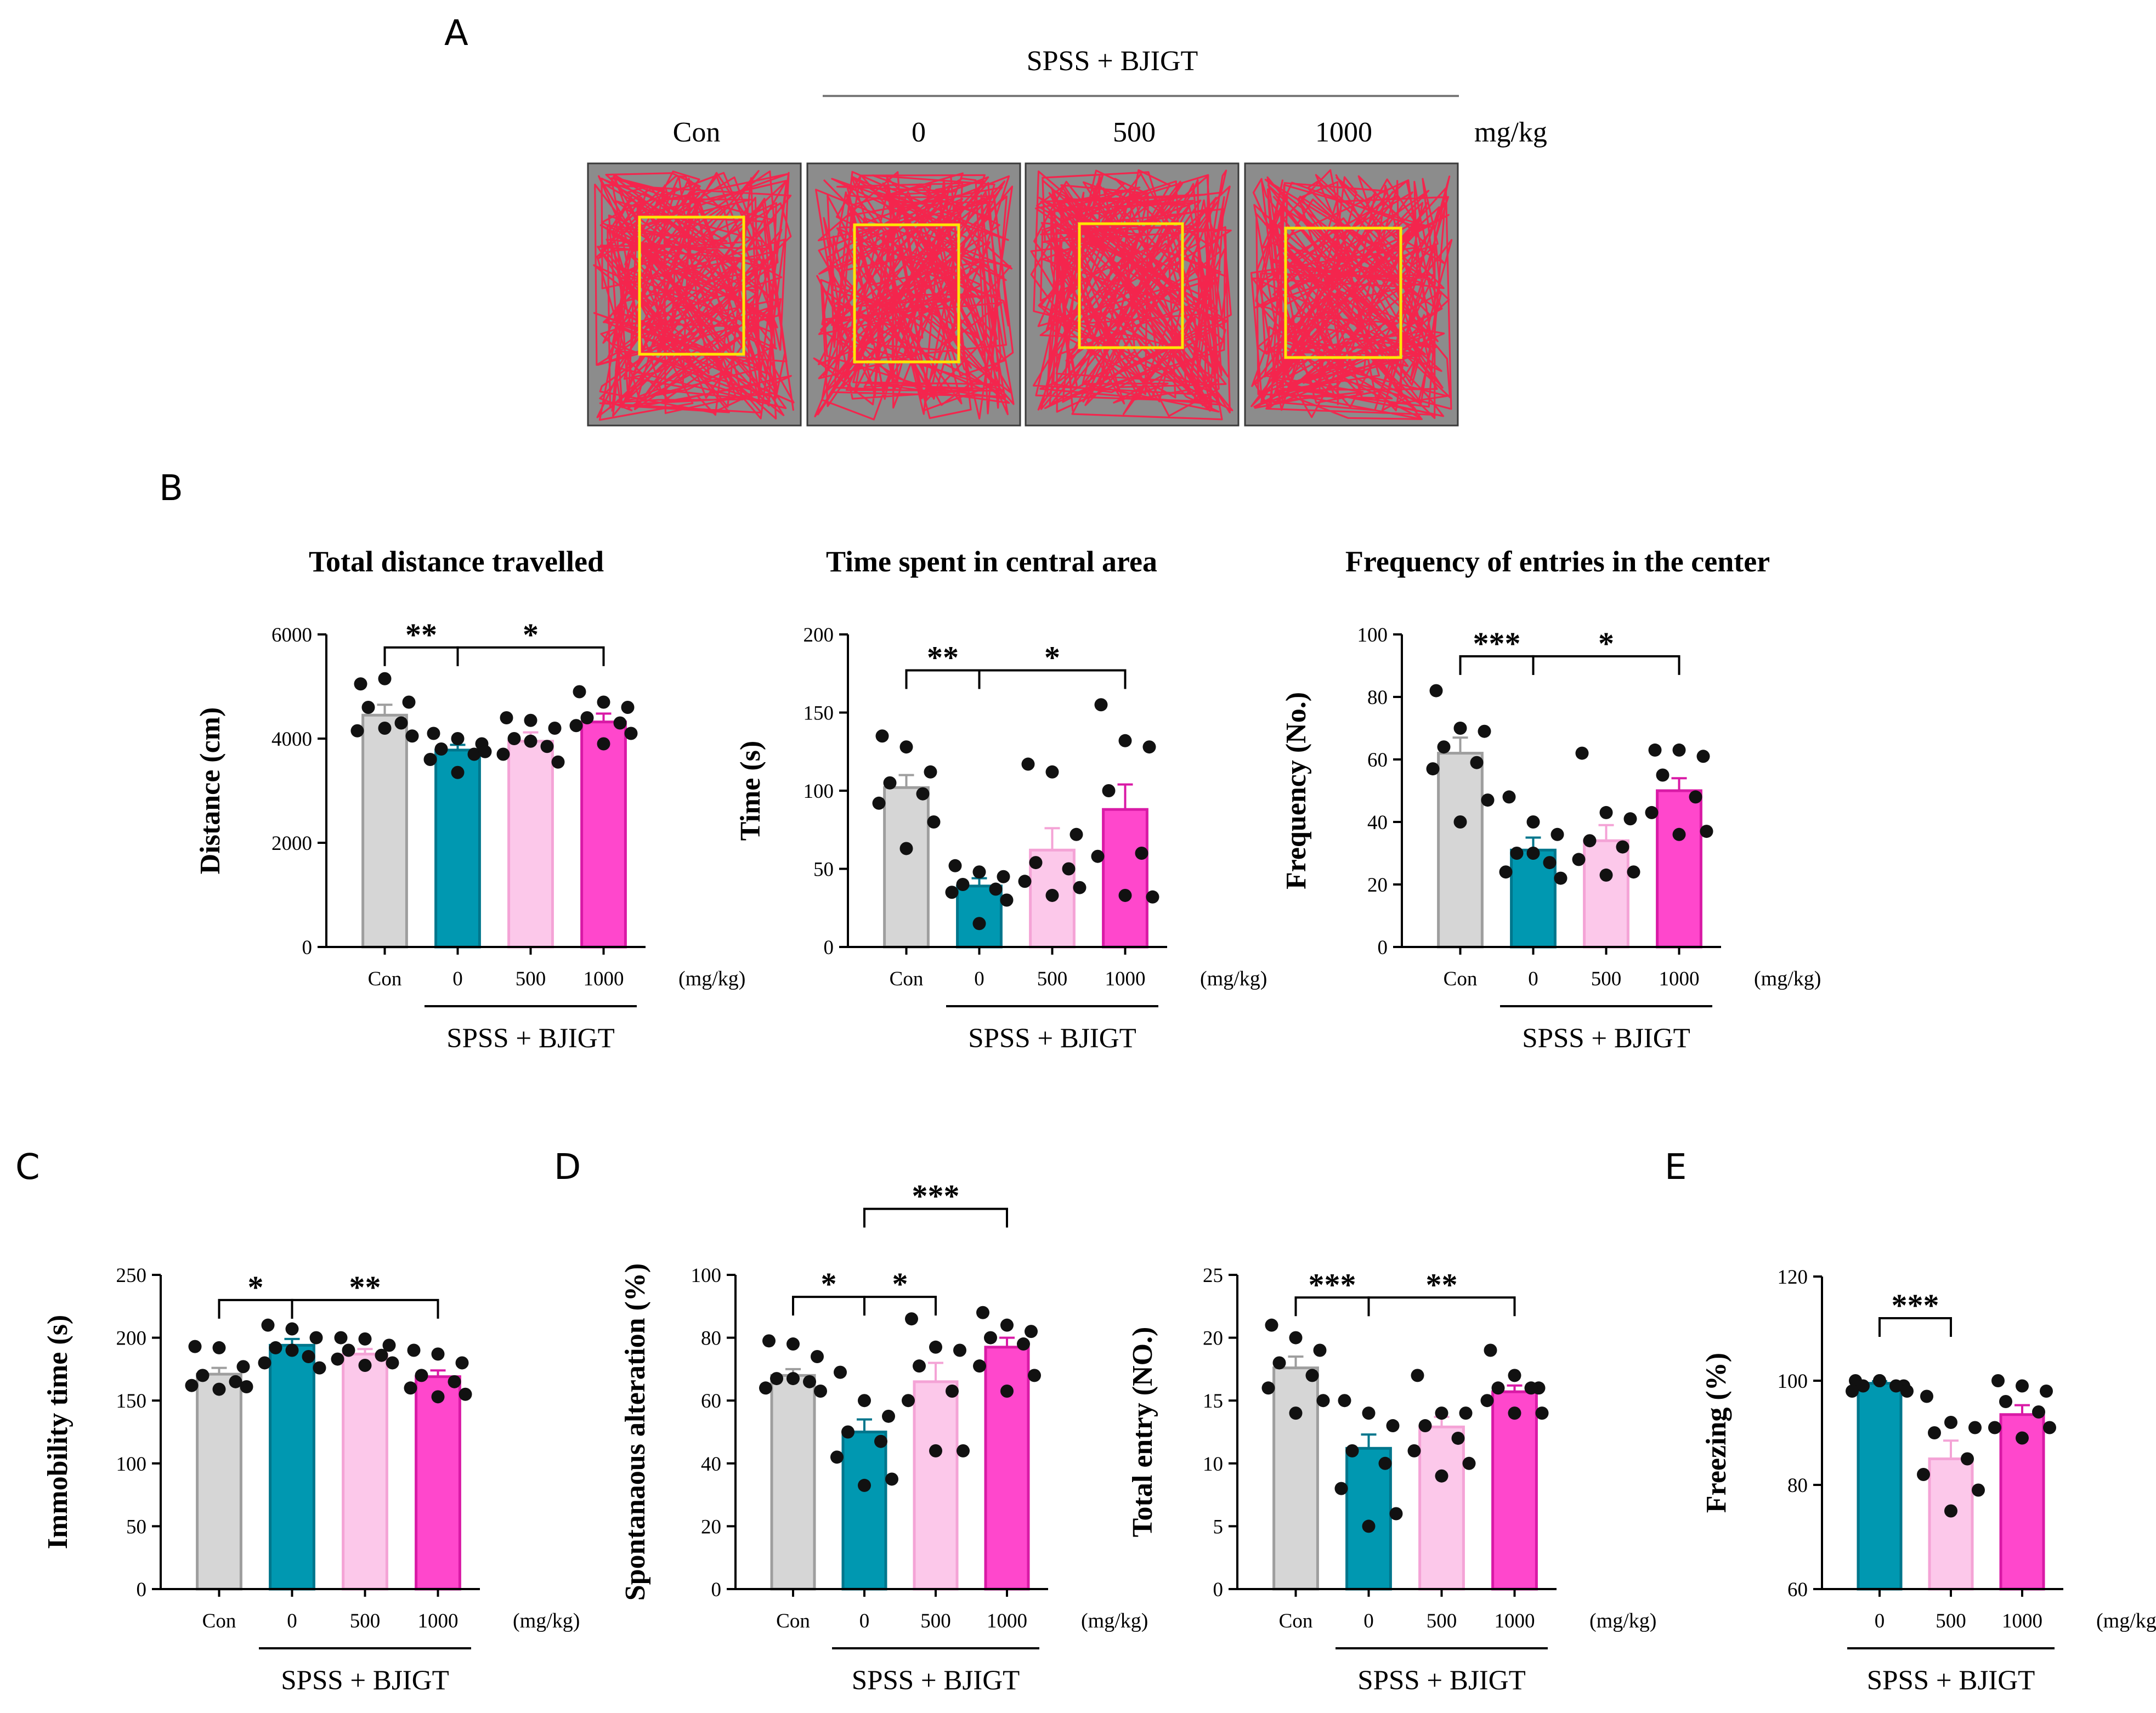  What do you see at coordinates (307, 948) in the screenshot?
I see `y-tick-label: 0` at bounding box center [307, 948].